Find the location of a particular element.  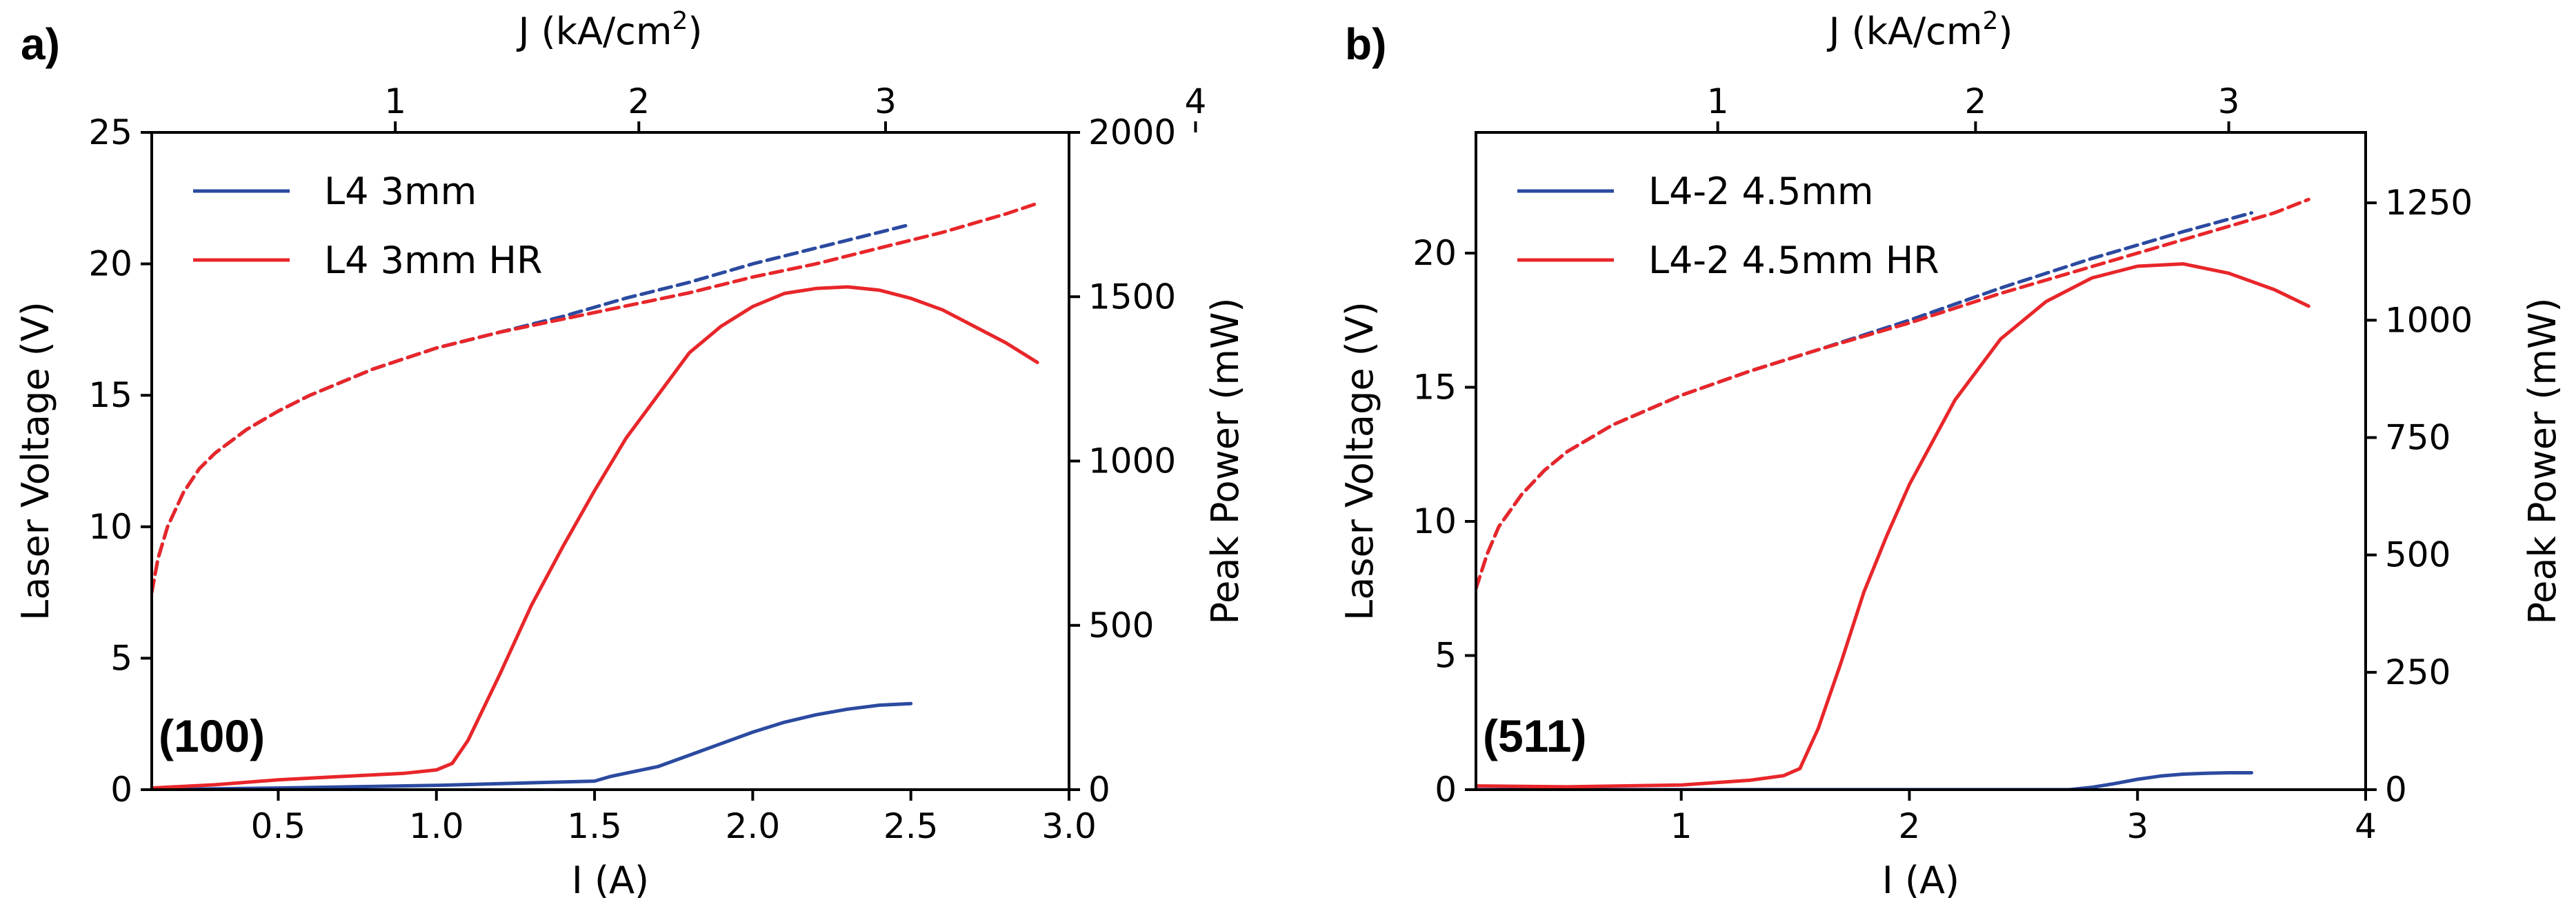

y-right-tick-label: 1250 is located at coordinates (2429, 203).